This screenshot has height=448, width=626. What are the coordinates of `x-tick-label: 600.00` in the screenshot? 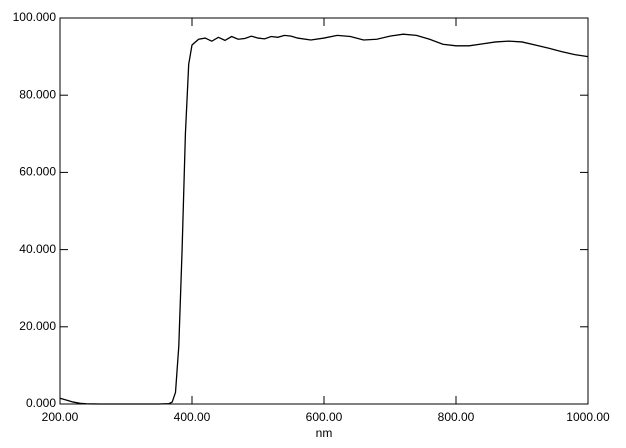 It's located at (324, 417).